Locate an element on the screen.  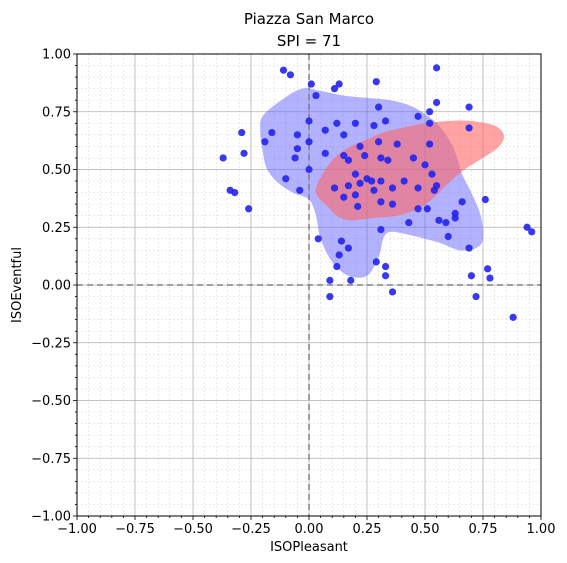
x-tick-label: −0.75 is located at coordinates (135, 529).